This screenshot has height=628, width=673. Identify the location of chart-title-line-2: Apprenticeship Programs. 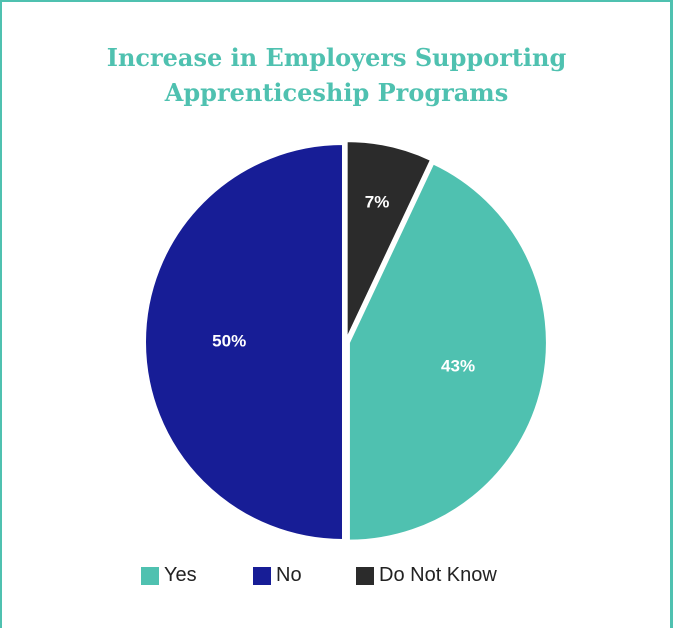
(336, 92).